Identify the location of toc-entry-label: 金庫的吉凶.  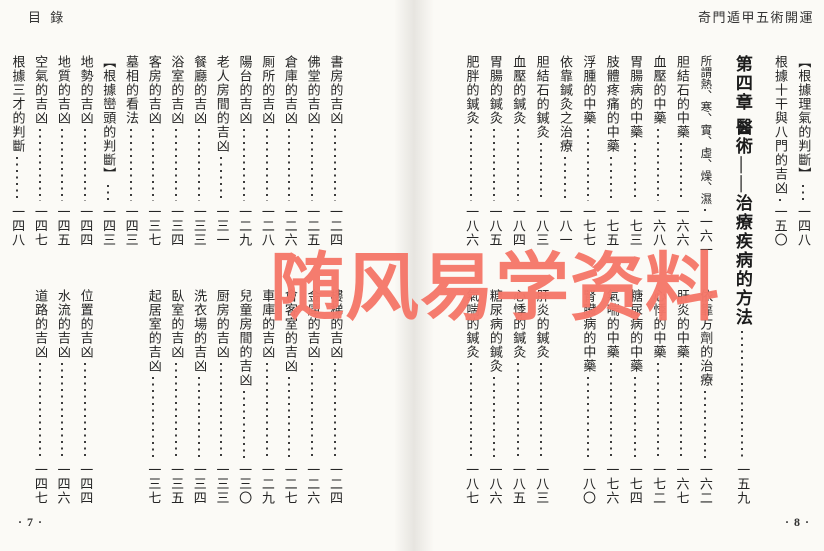
(313, 324).